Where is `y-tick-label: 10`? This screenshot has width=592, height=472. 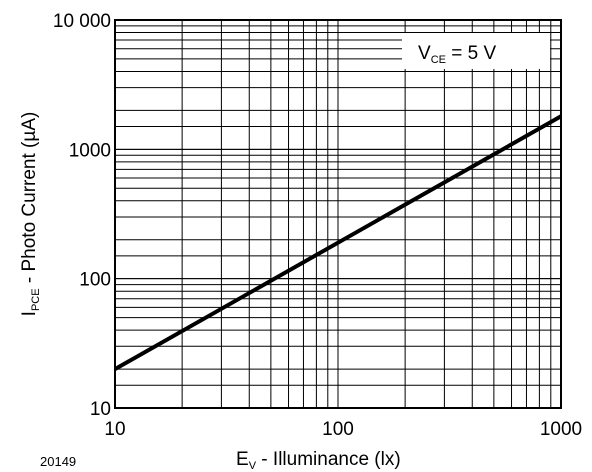
y-tick-label: 10 is located at coordinates (100, 409).